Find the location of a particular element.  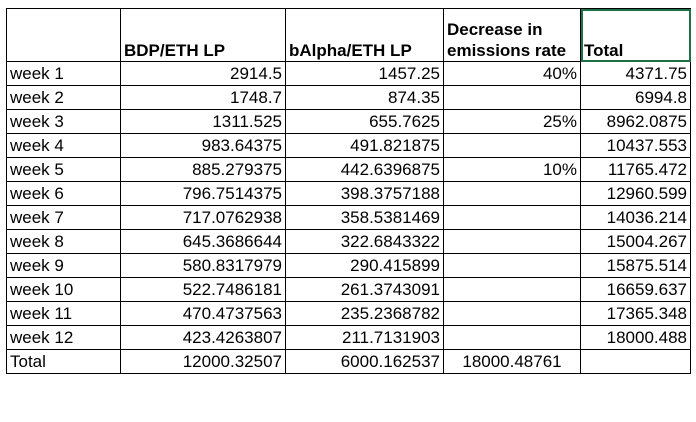

cell-balpha-eth-lp: 491.821875 is located at coordinates (364, 145).